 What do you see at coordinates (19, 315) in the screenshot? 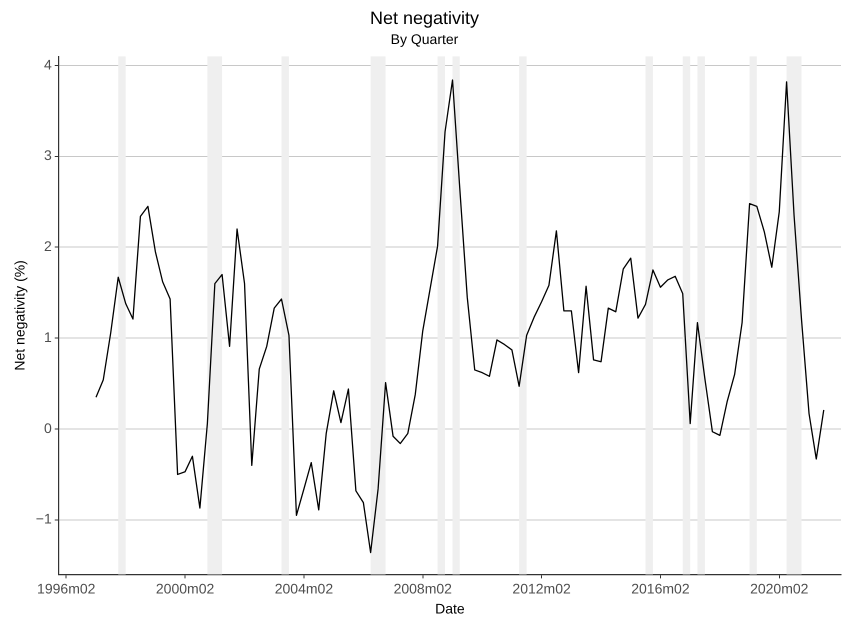
I see `y-axis-title: Net negativity (%)` at bounding box center [19, 315].